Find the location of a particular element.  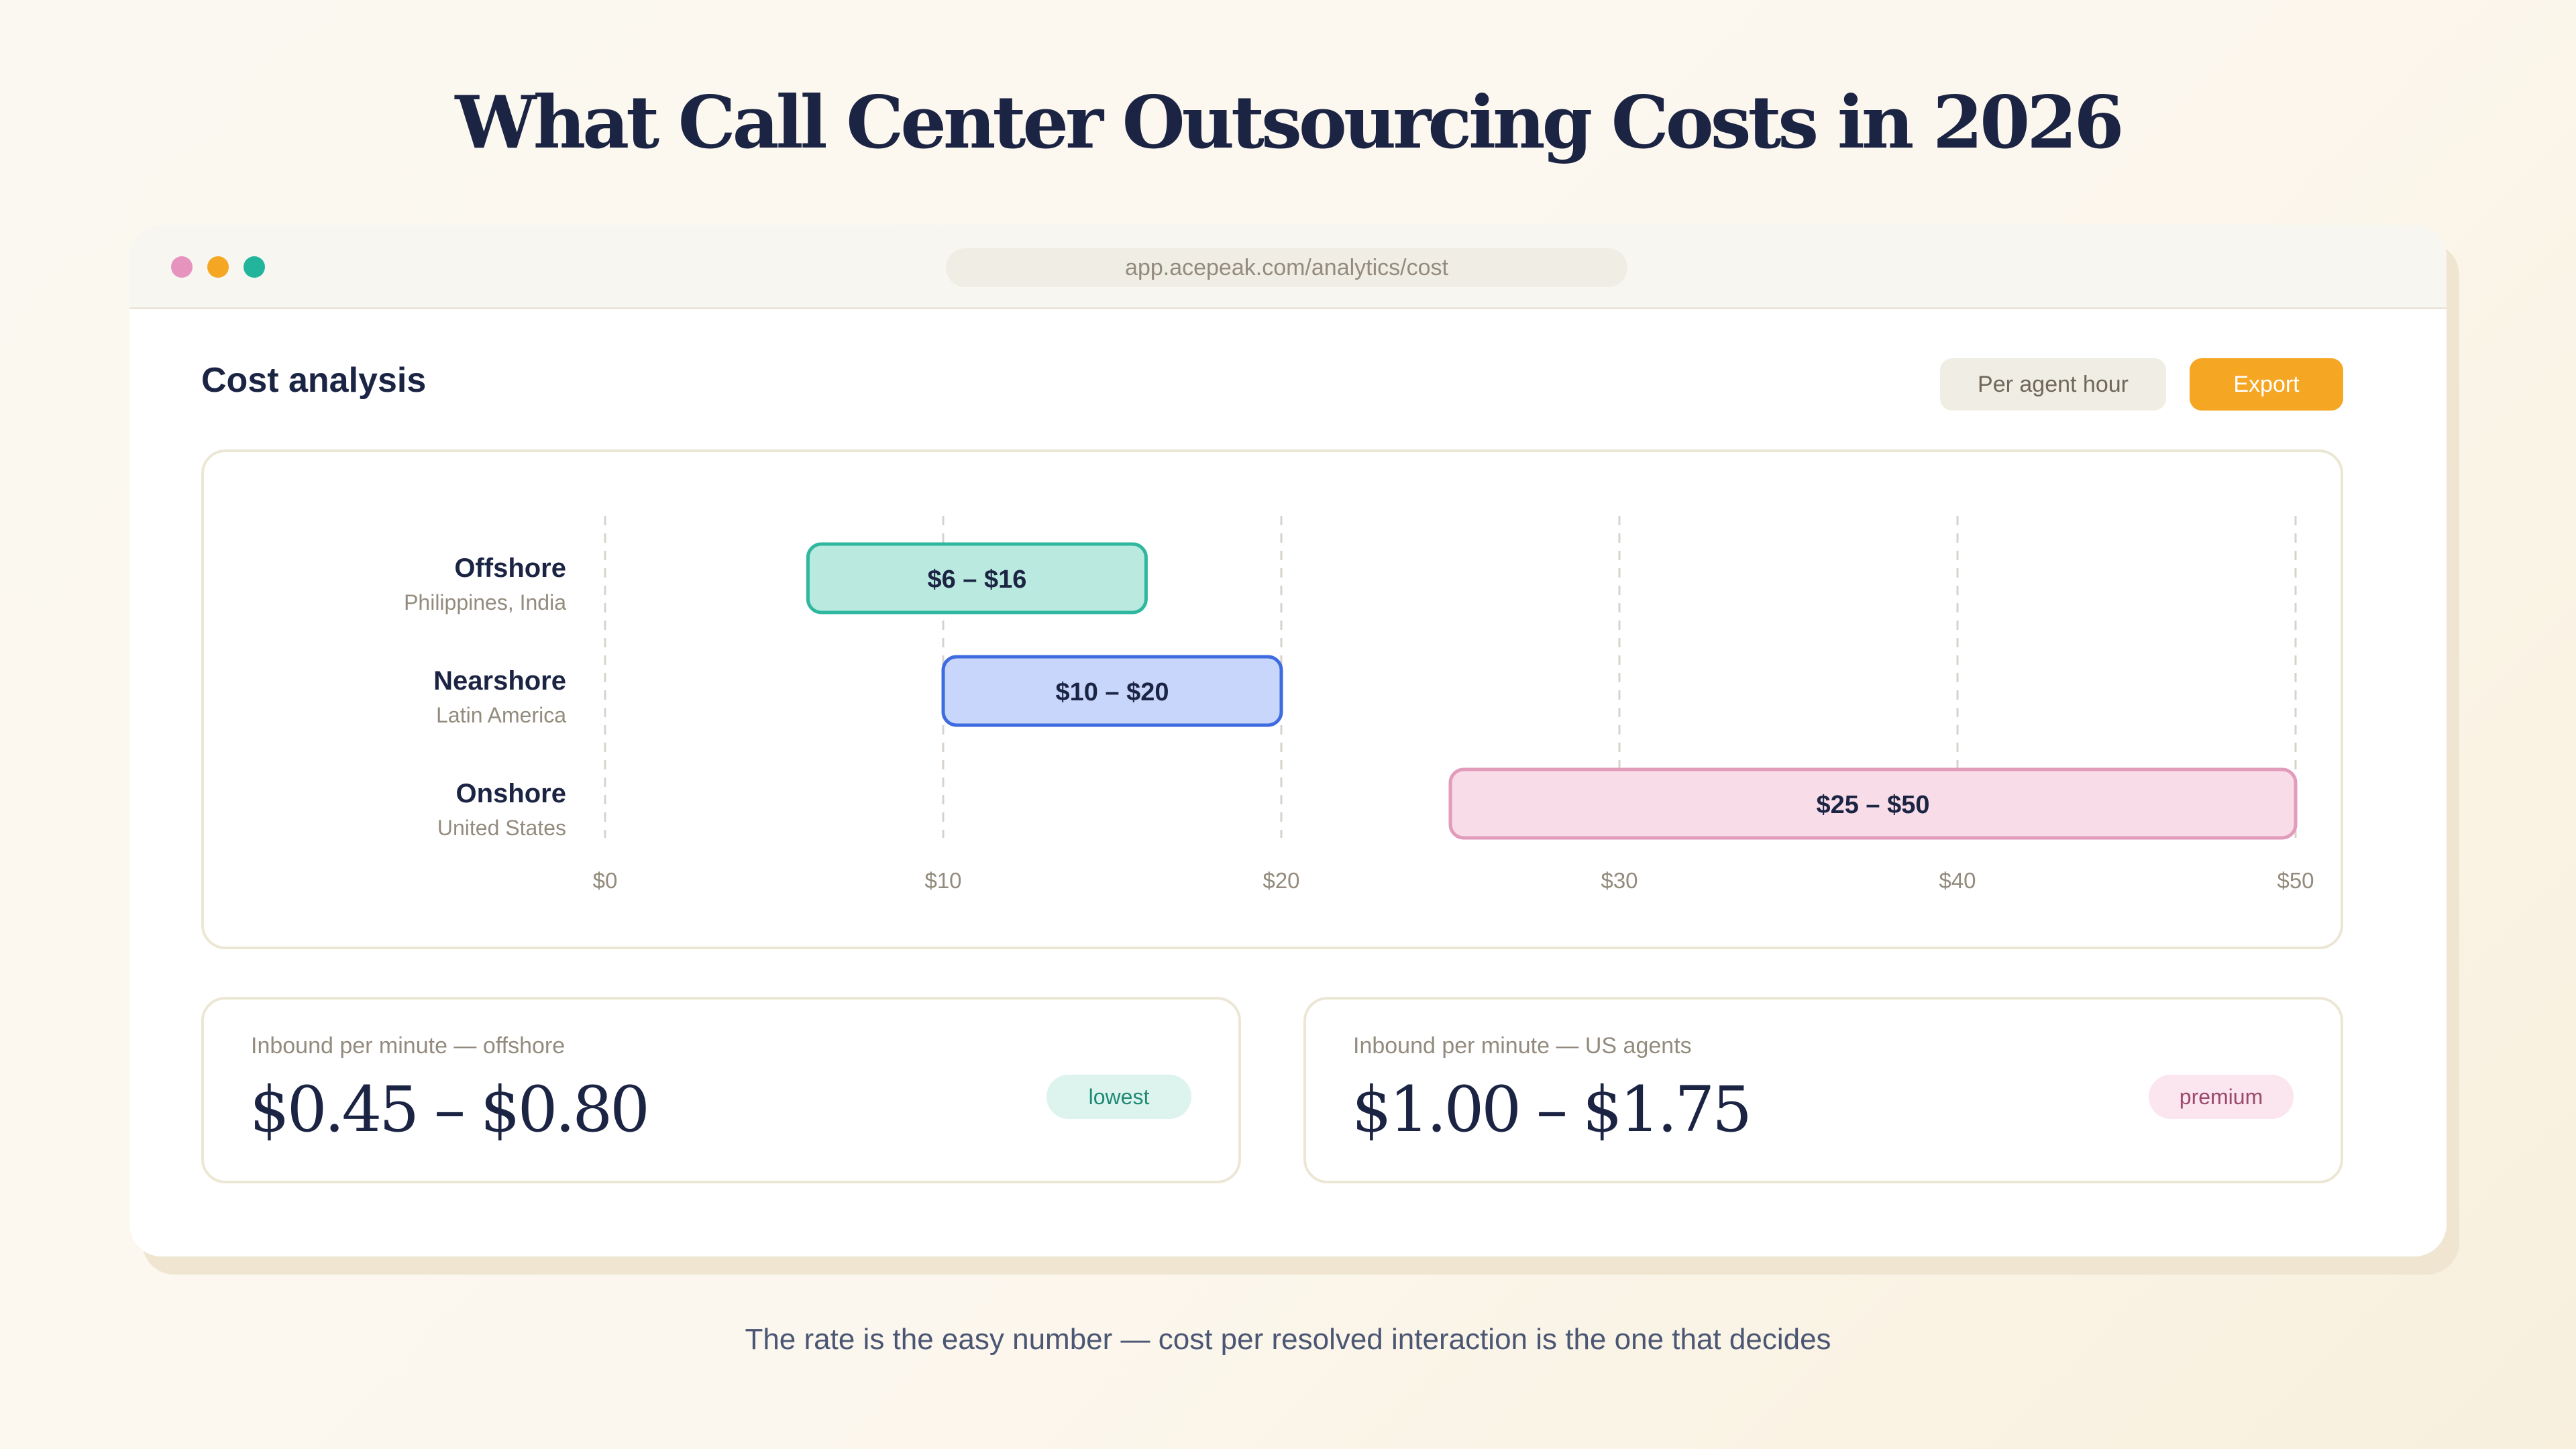

range-bar-label: $10 – $20 is located at coordinates (1112, 692).